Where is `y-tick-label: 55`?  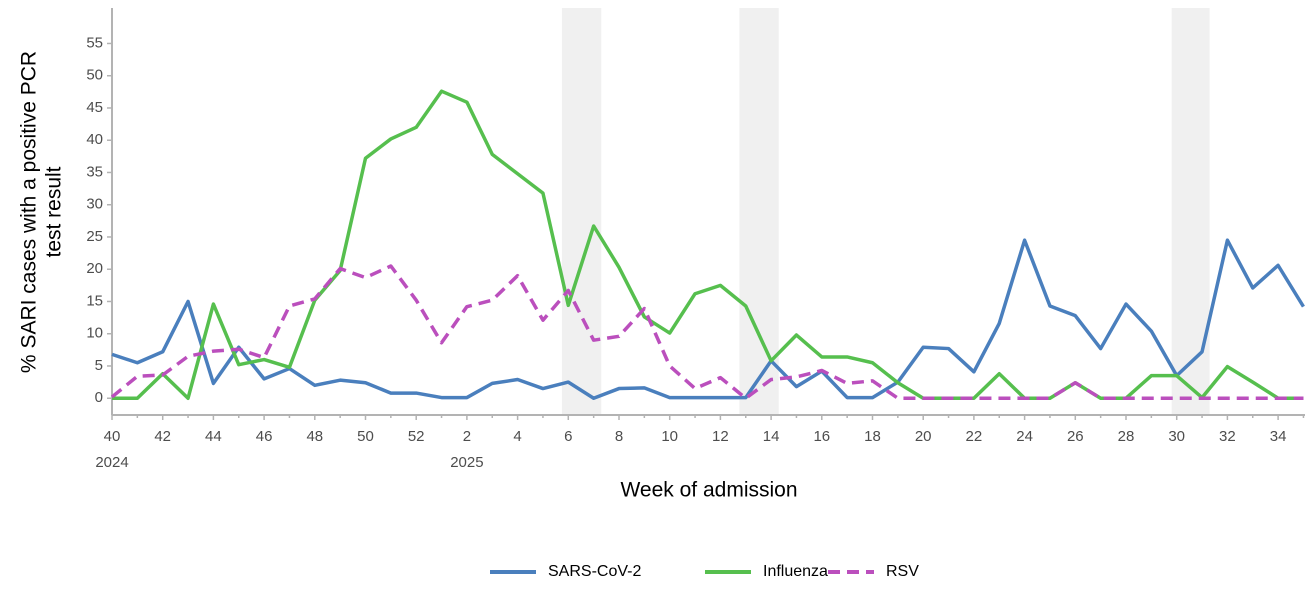 y-tick-label: 55 is located at coordinates (94, 42).